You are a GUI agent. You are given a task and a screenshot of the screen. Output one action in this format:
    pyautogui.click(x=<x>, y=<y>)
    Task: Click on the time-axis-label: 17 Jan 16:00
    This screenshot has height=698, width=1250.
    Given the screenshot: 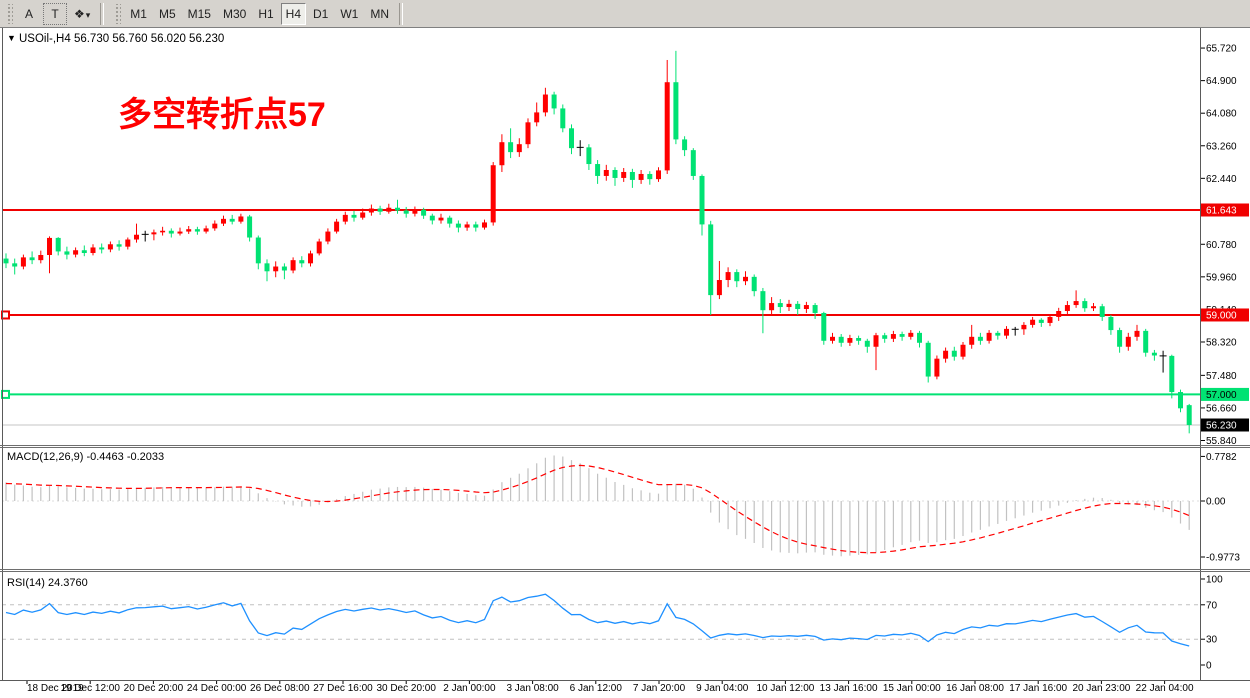 What is the action you would take?
    pyautogui.click(x=1038, y=688)
    